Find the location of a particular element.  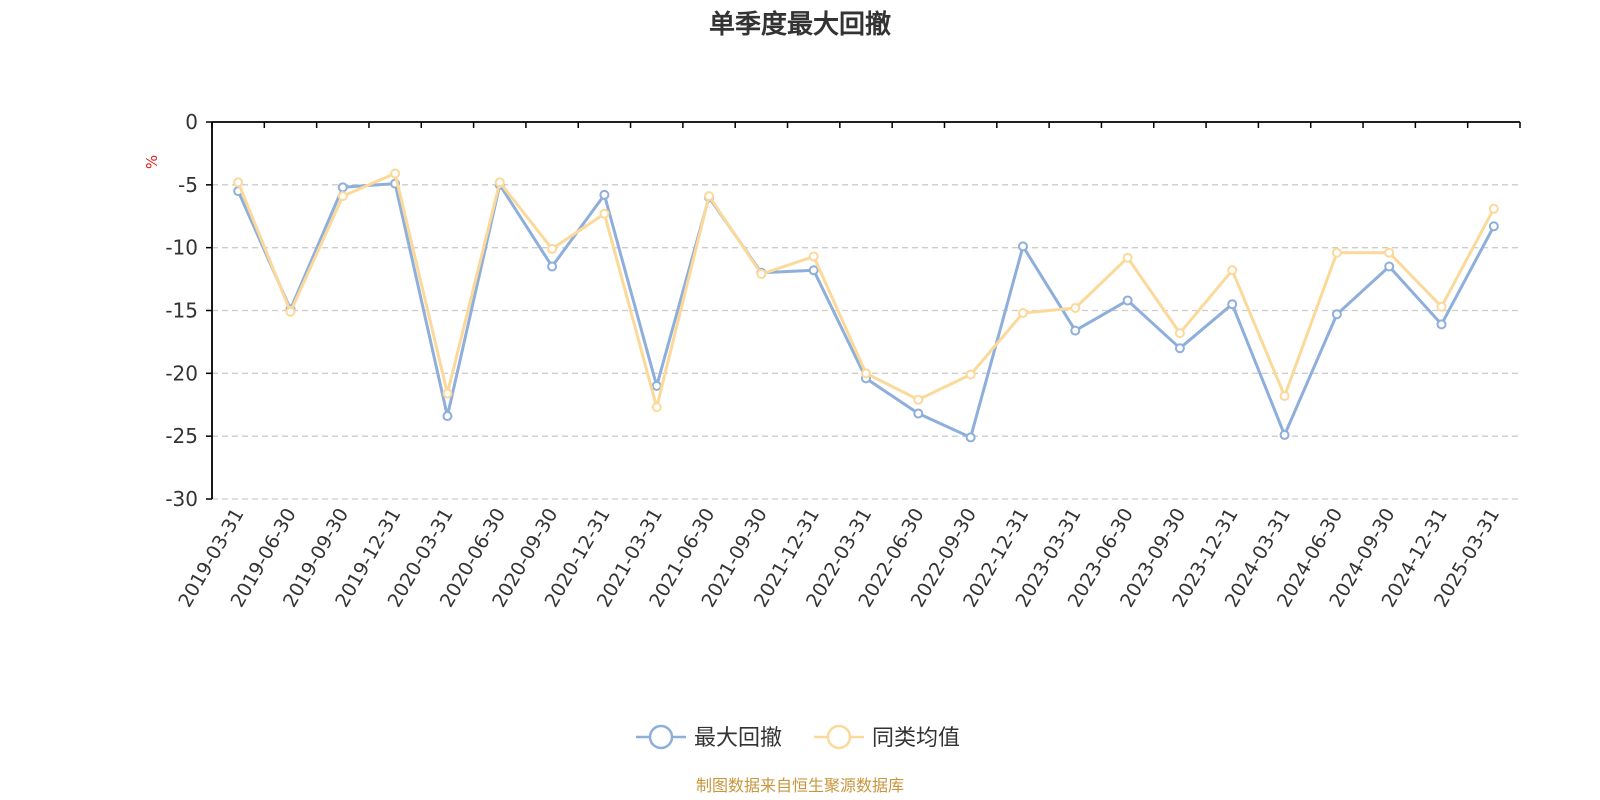

y-tick-label: -5 is located at coordinates (188, 185).